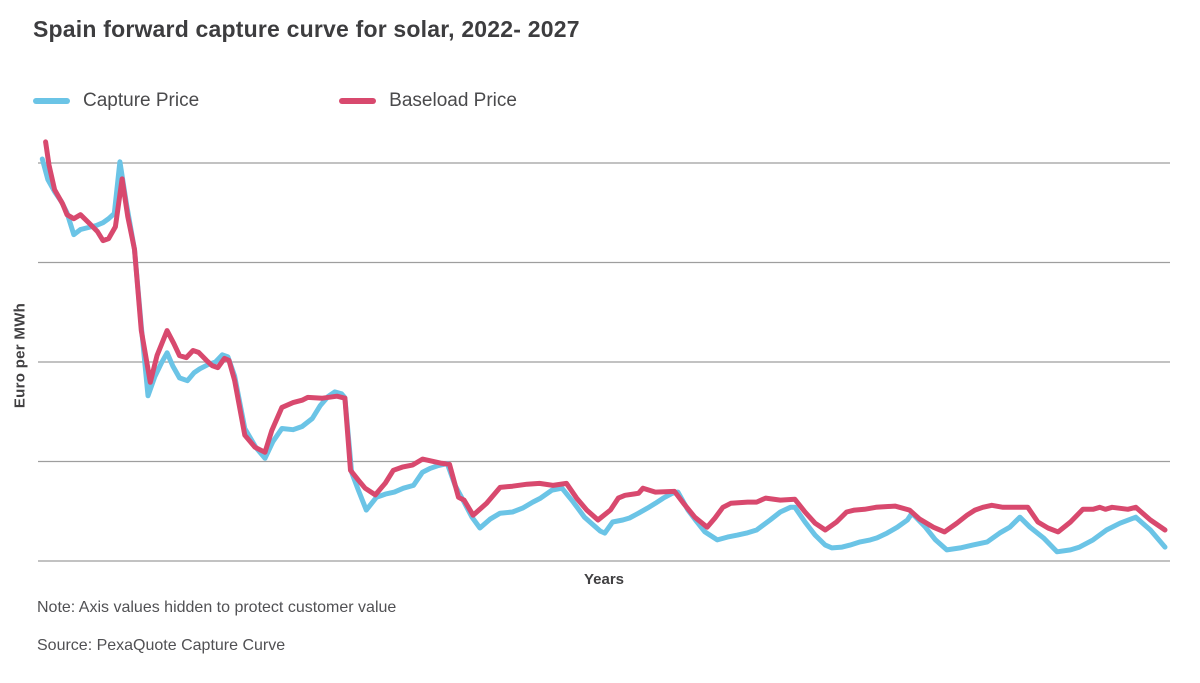 This screenshot has height=683, width=1200. What do you see at coordinates (604, 579) in the screenshot?
I see `x-axis-label: Years` at bounding box center [604, 579].